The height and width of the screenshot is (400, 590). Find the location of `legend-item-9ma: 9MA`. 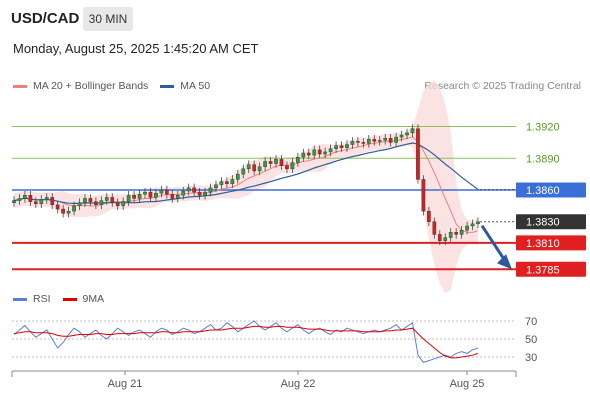

legend-item-9ma: 9MA is located at coordinates (83, 299).